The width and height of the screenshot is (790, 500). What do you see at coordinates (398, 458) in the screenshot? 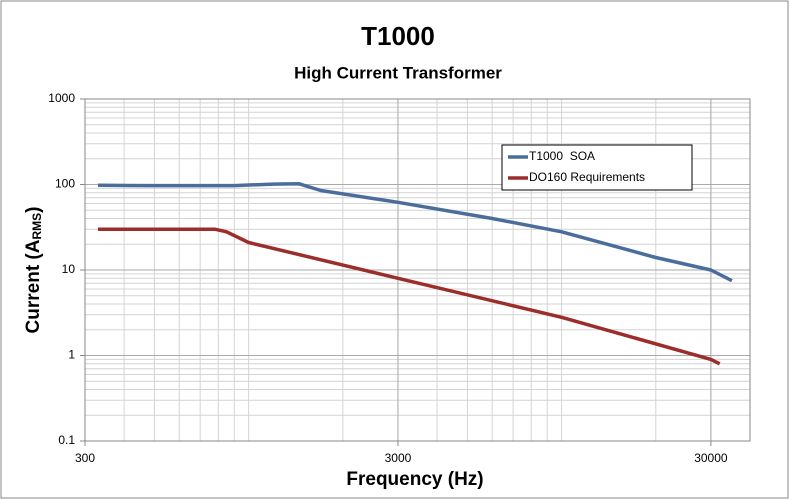
I see `x-tick-label: 3000` at bounding box center [398, 458].